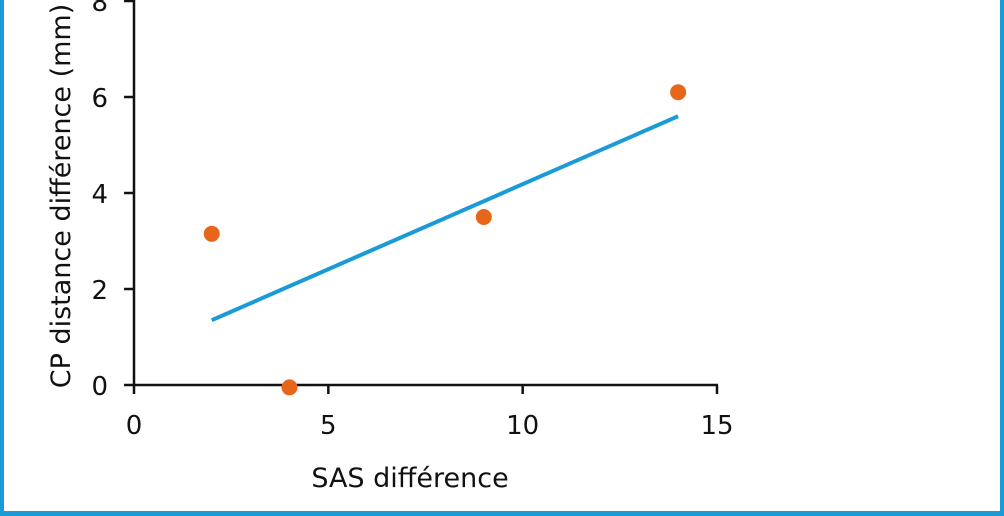  Describe the element at coordinates (61, 196) in the screenshot. I see `y-axis-label: CP distance différence (mm)` at that location.